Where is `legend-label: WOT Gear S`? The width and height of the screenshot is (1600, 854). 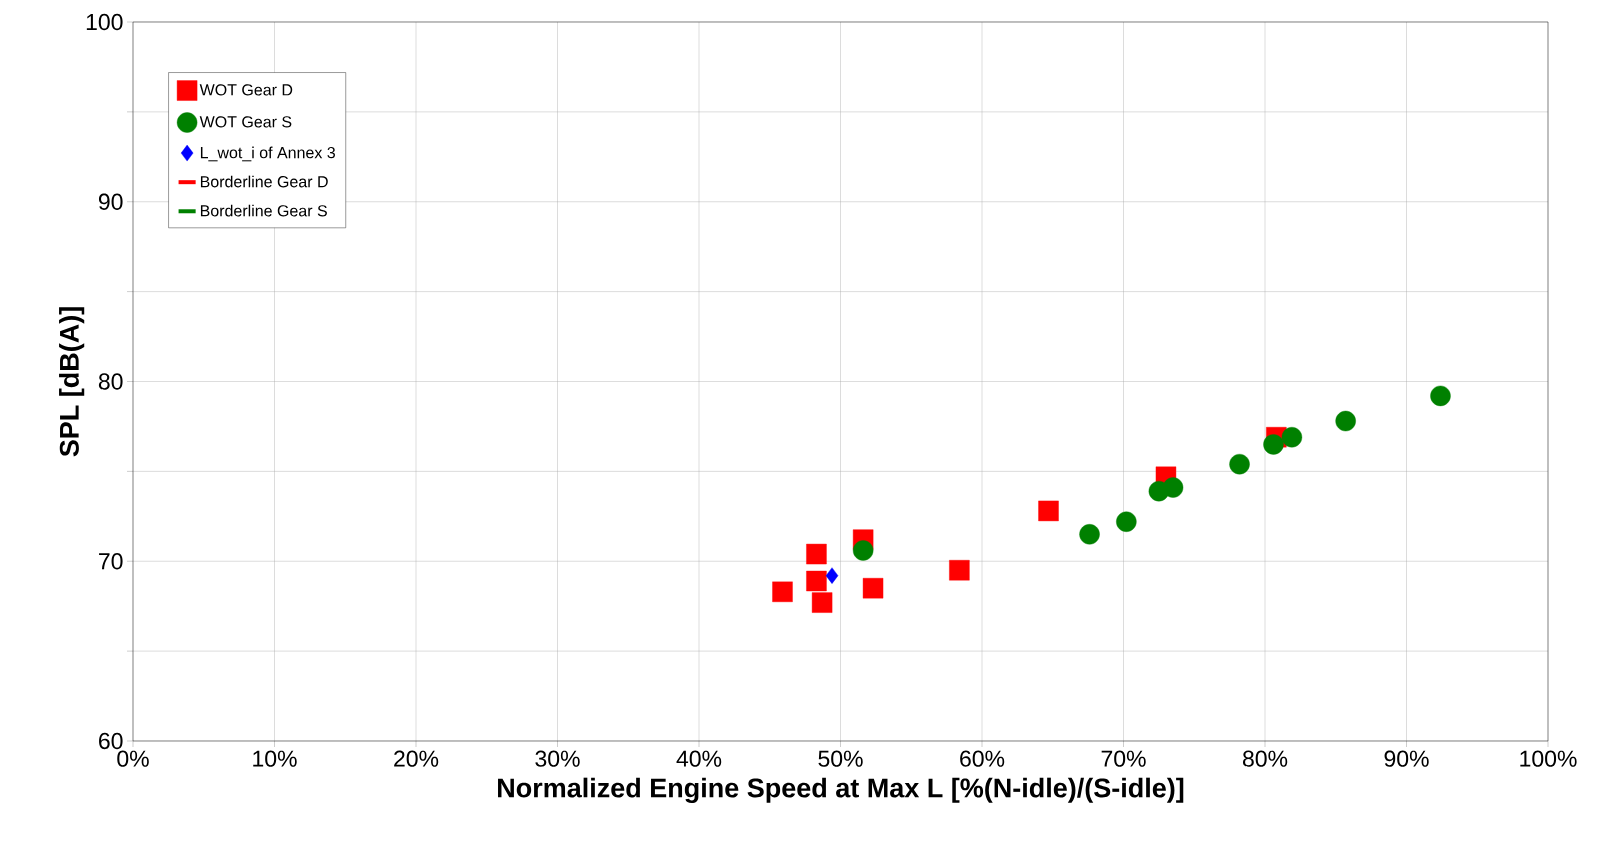 legend-label: WOT Gear S is located at coordinates (245, 122).